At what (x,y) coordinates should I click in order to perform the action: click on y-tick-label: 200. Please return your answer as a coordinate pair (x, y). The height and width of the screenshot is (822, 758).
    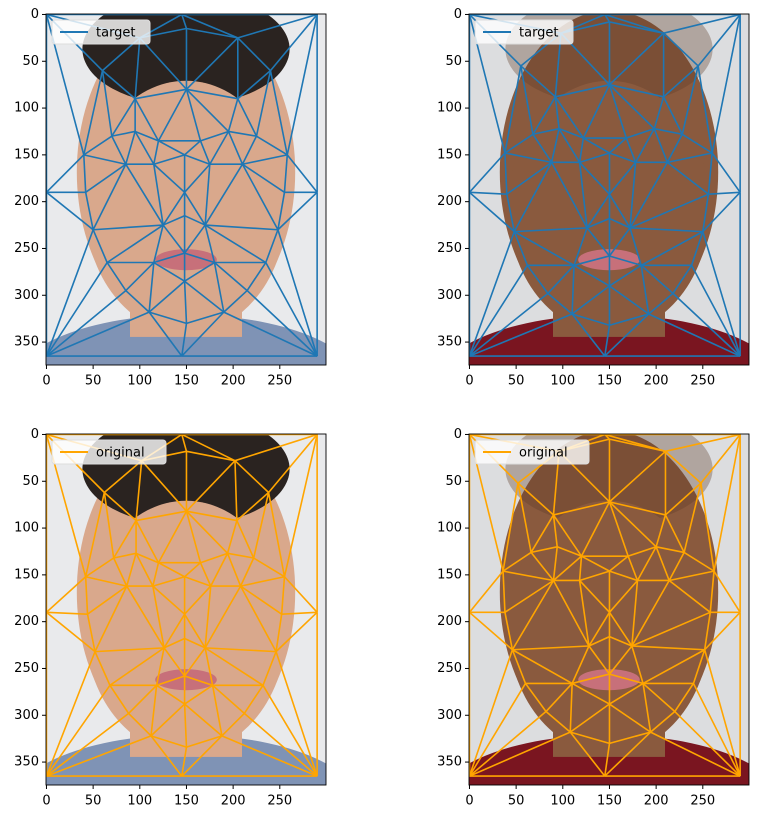
    Looking at the image, I should click on (26, 201).